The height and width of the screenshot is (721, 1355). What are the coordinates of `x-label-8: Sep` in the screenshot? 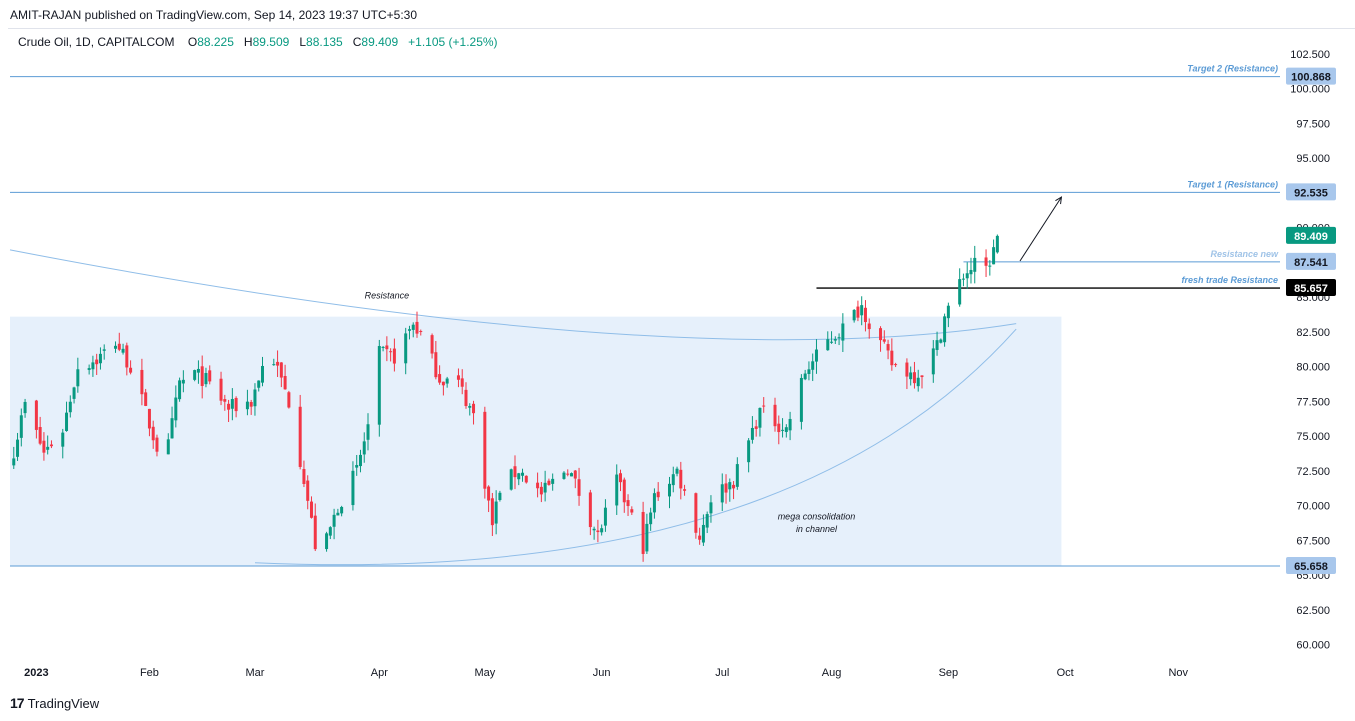 It's located at (949, 673).